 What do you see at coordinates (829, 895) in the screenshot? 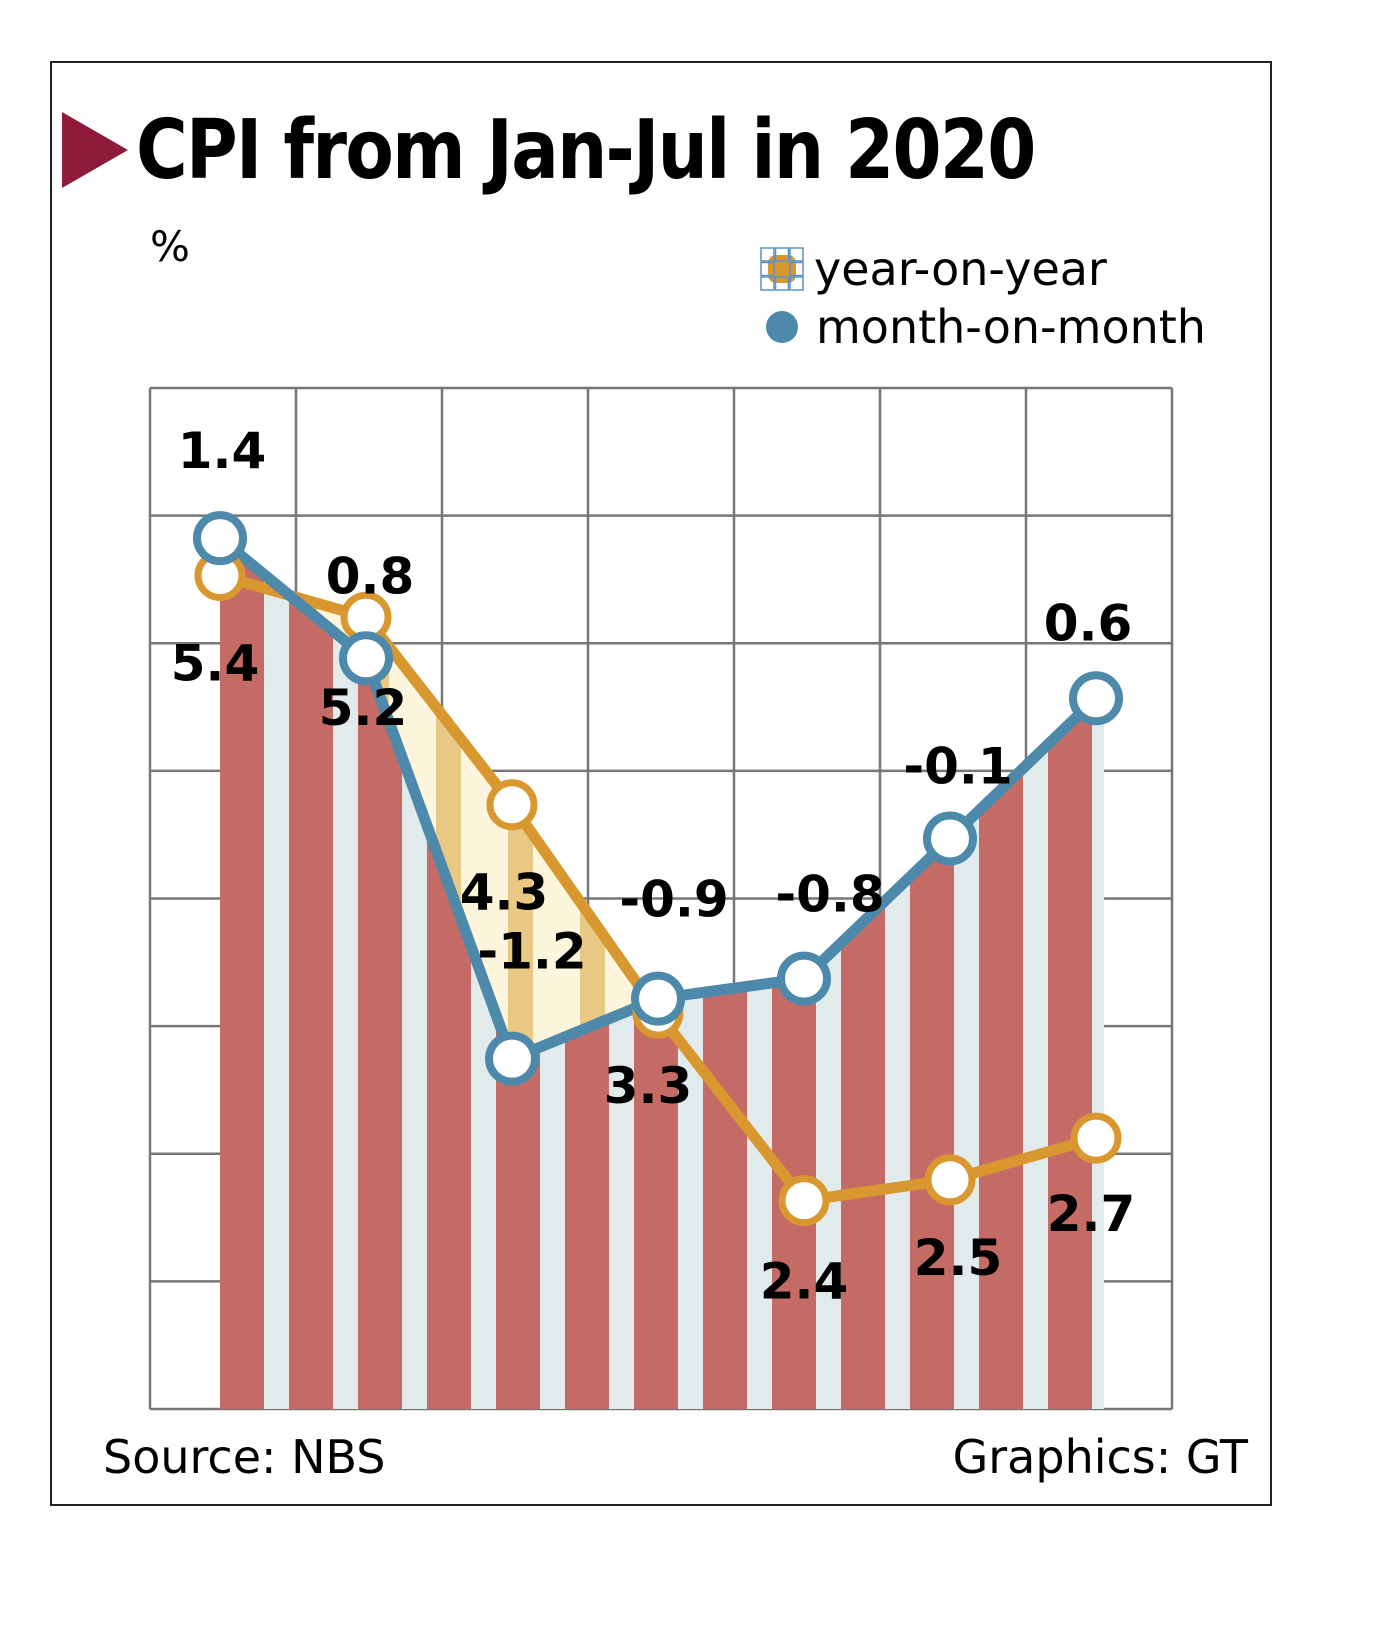
I see `mom-data-label: -0.8` at bounding box center [829, 895].